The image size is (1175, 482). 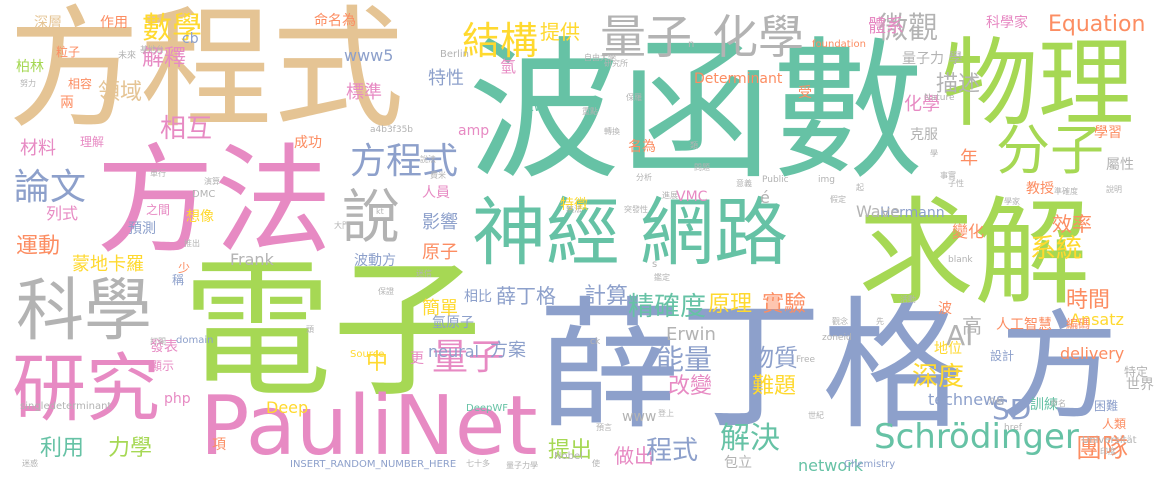 I want to click on word-ai: AI, so click(x=960, y=335).